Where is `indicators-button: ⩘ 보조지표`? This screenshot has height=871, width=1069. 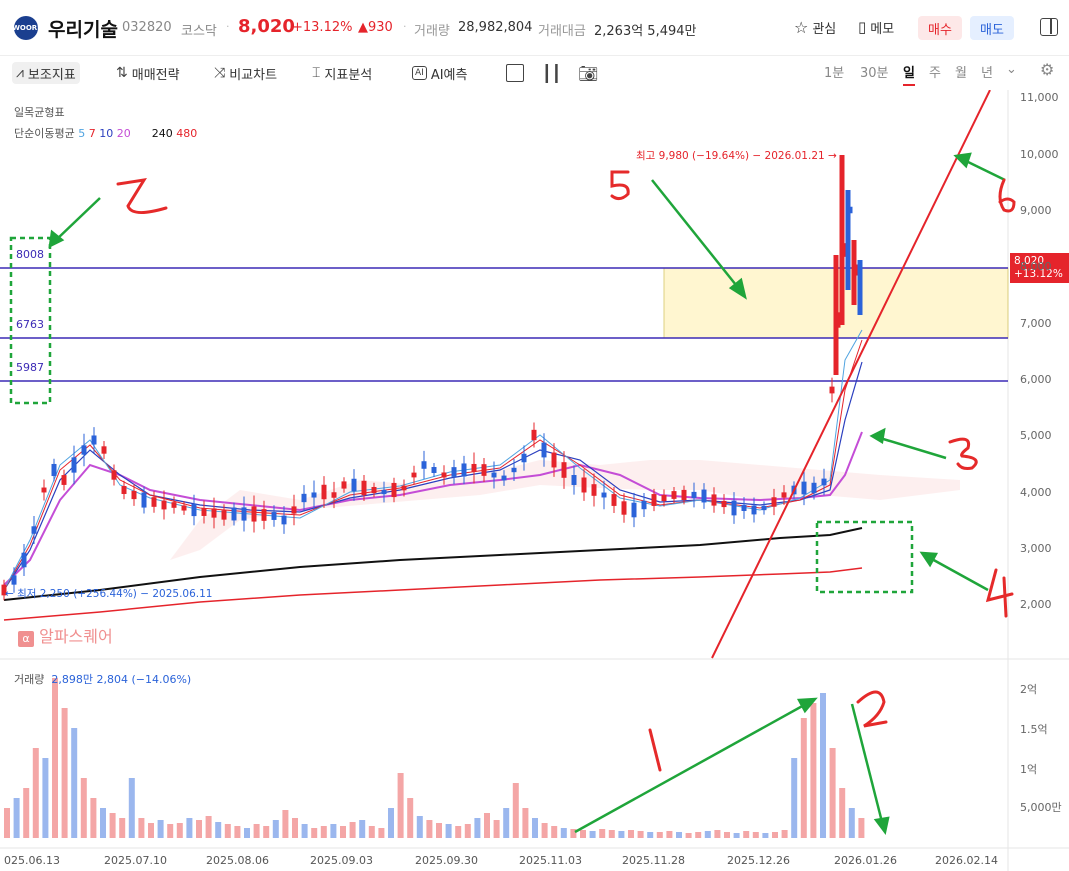 indicators-button: ⩘ 보조지표 is located at coordinates (46, 73).